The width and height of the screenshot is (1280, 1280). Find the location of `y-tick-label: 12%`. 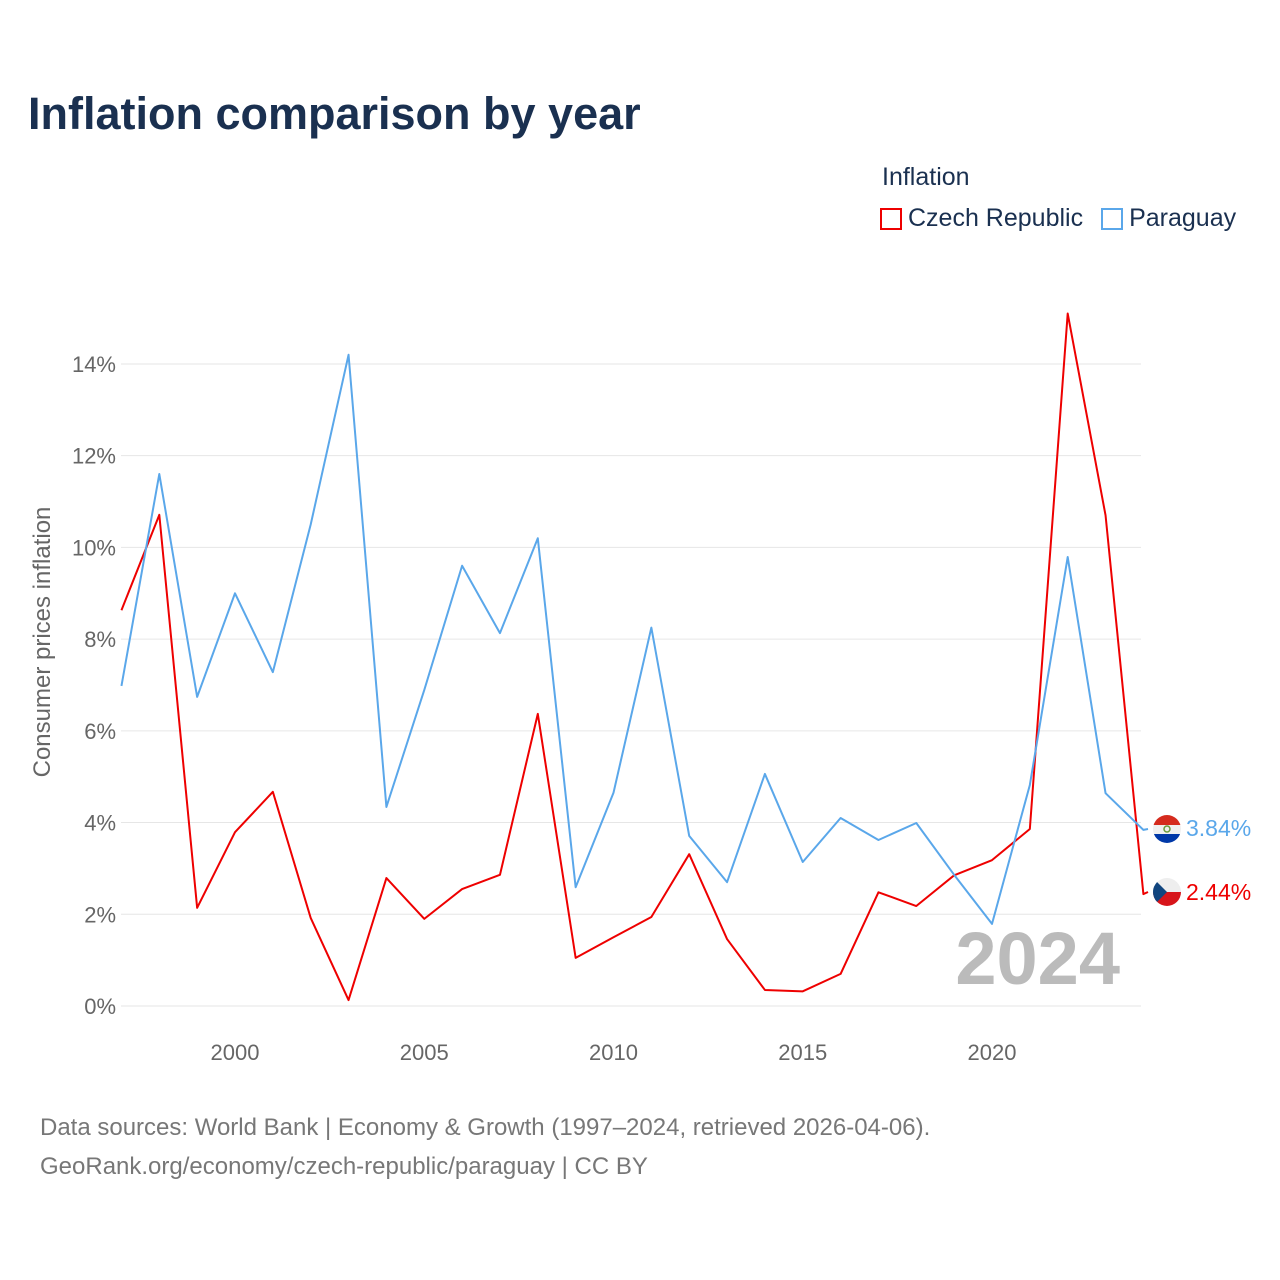

y-tick-label: 12% is located at coordinates (94, 456).